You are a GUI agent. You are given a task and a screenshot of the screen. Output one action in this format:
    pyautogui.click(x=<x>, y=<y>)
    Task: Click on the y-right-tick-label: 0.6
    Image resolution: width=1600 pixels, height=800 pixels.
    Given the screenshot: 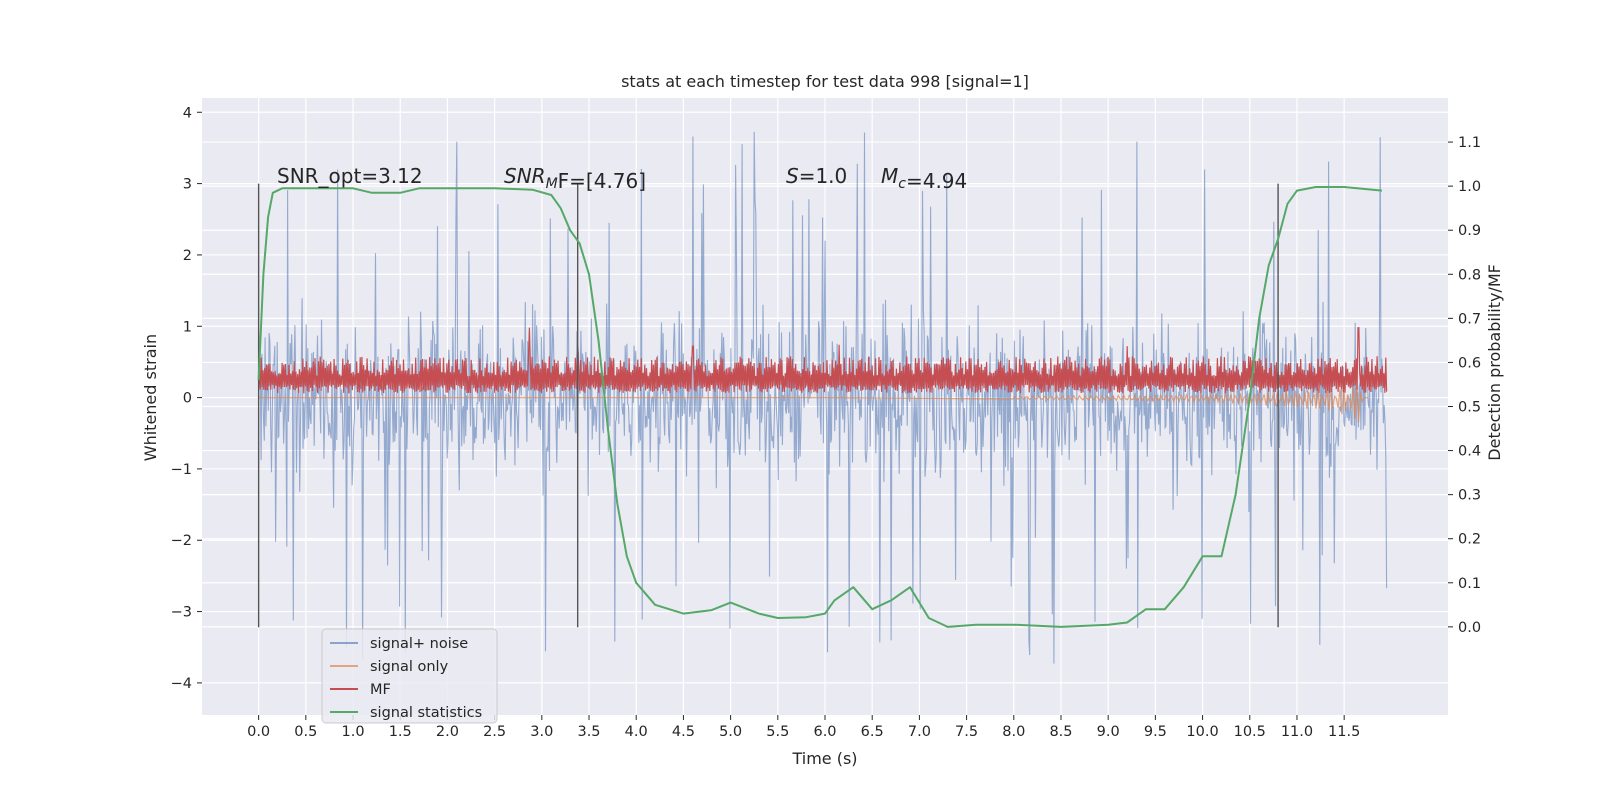 What is the action you would take?
    pyautogui.click(x=1469, y=363)
    